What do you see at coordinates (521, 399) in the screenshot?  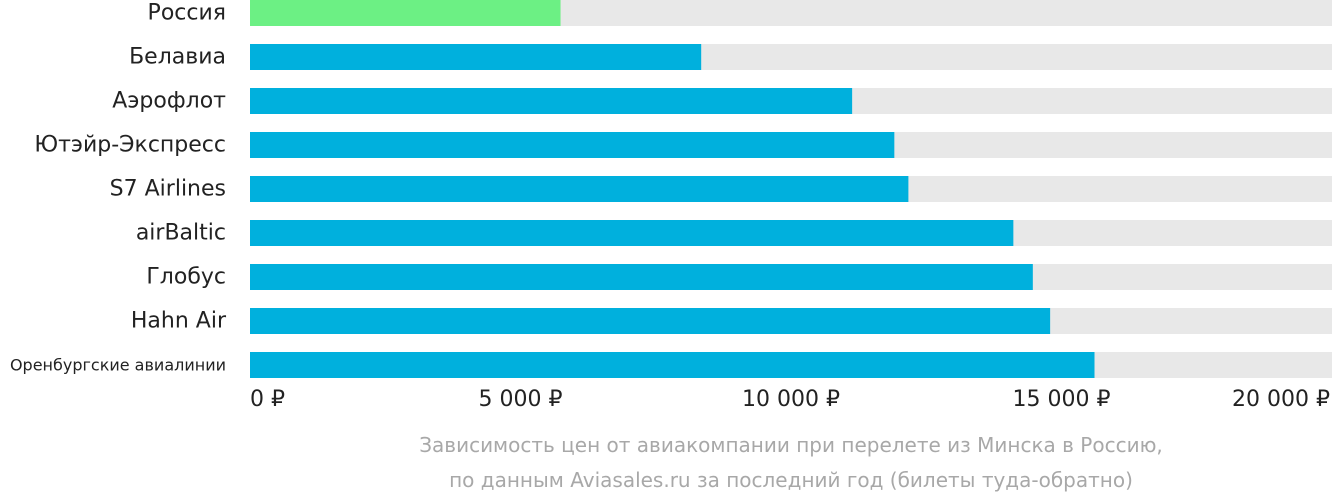 I see `x-tick-label: 5 000 ₽` at bounding box center [521, 399].